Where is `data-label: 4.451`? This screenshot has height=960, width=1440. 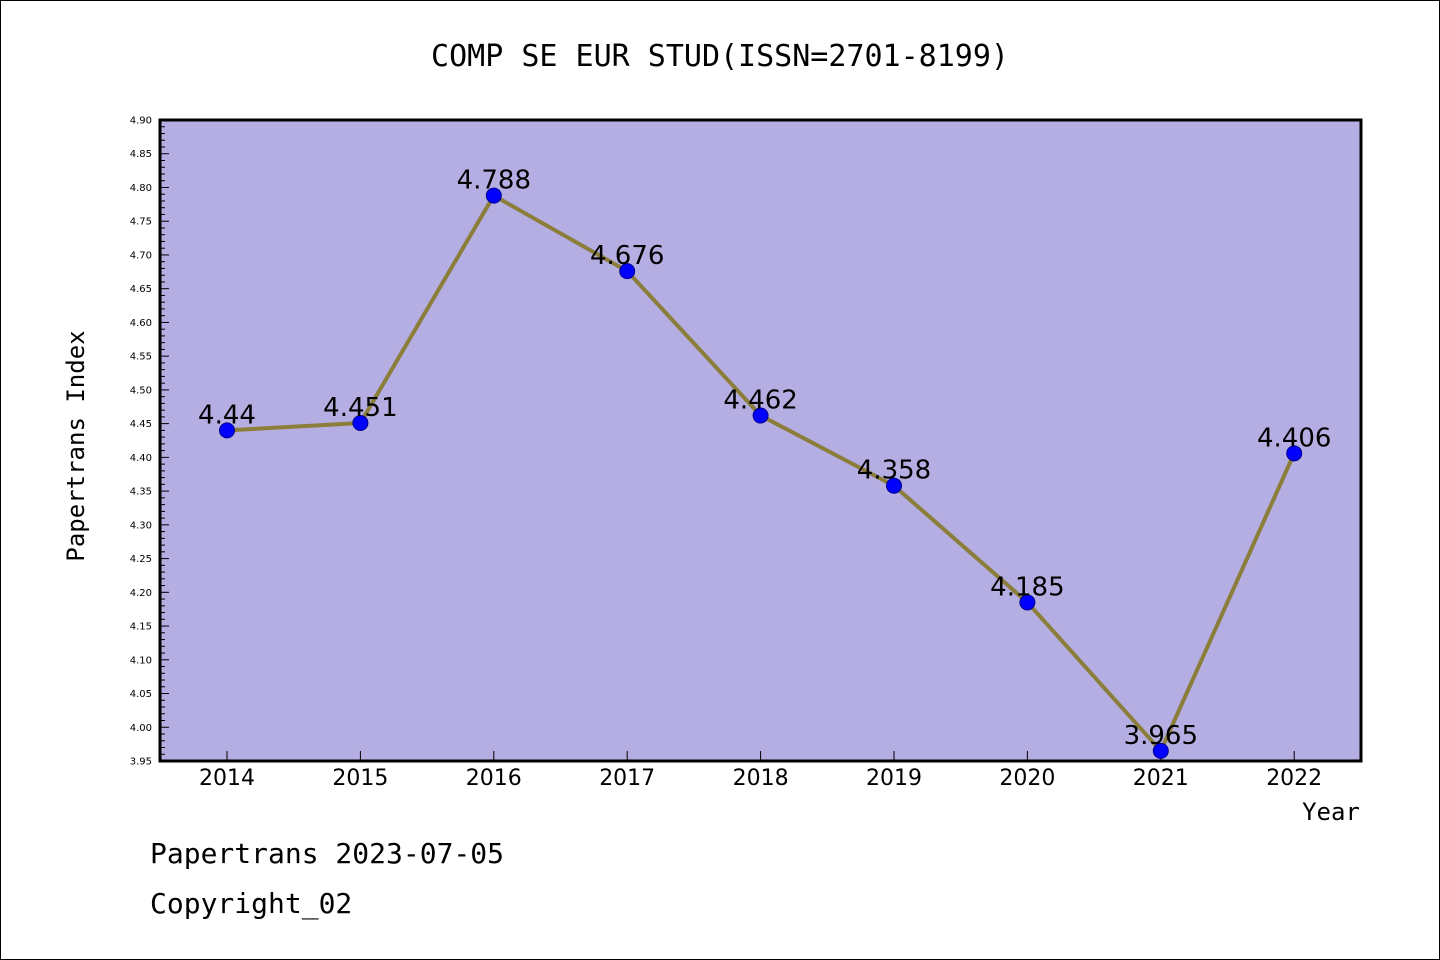 data-label: 4.451 is located at coordinates (360, 408).